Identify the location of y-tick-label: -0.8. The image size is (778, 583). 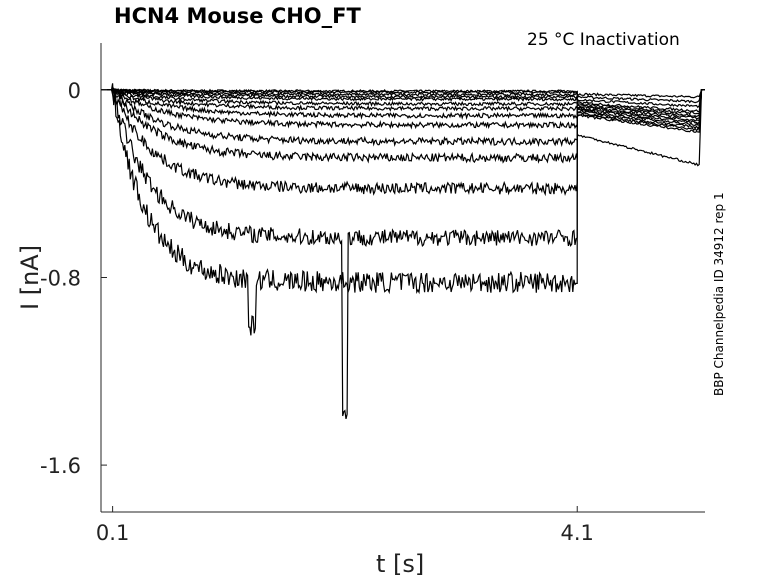
(60, 279).